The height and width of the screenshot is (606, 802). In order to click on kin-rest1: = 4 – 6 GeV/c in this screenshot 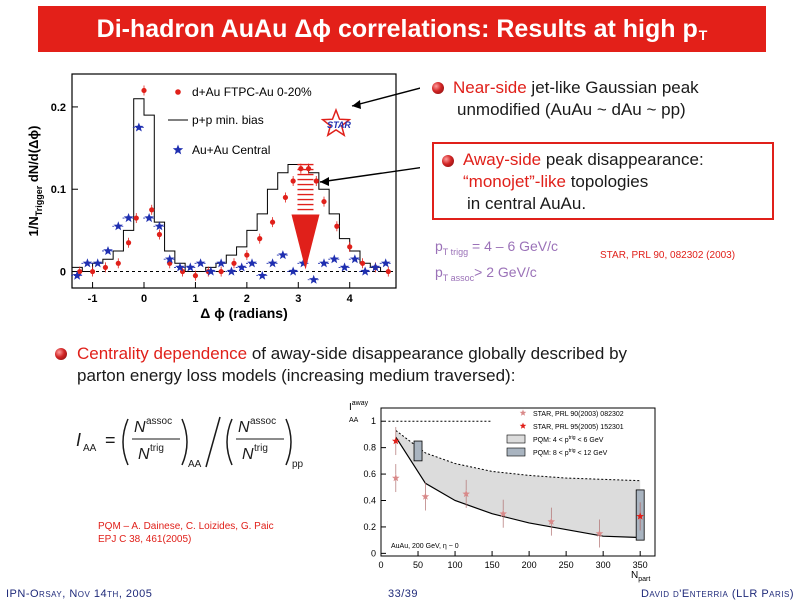, I will do `click(513, 246)`.